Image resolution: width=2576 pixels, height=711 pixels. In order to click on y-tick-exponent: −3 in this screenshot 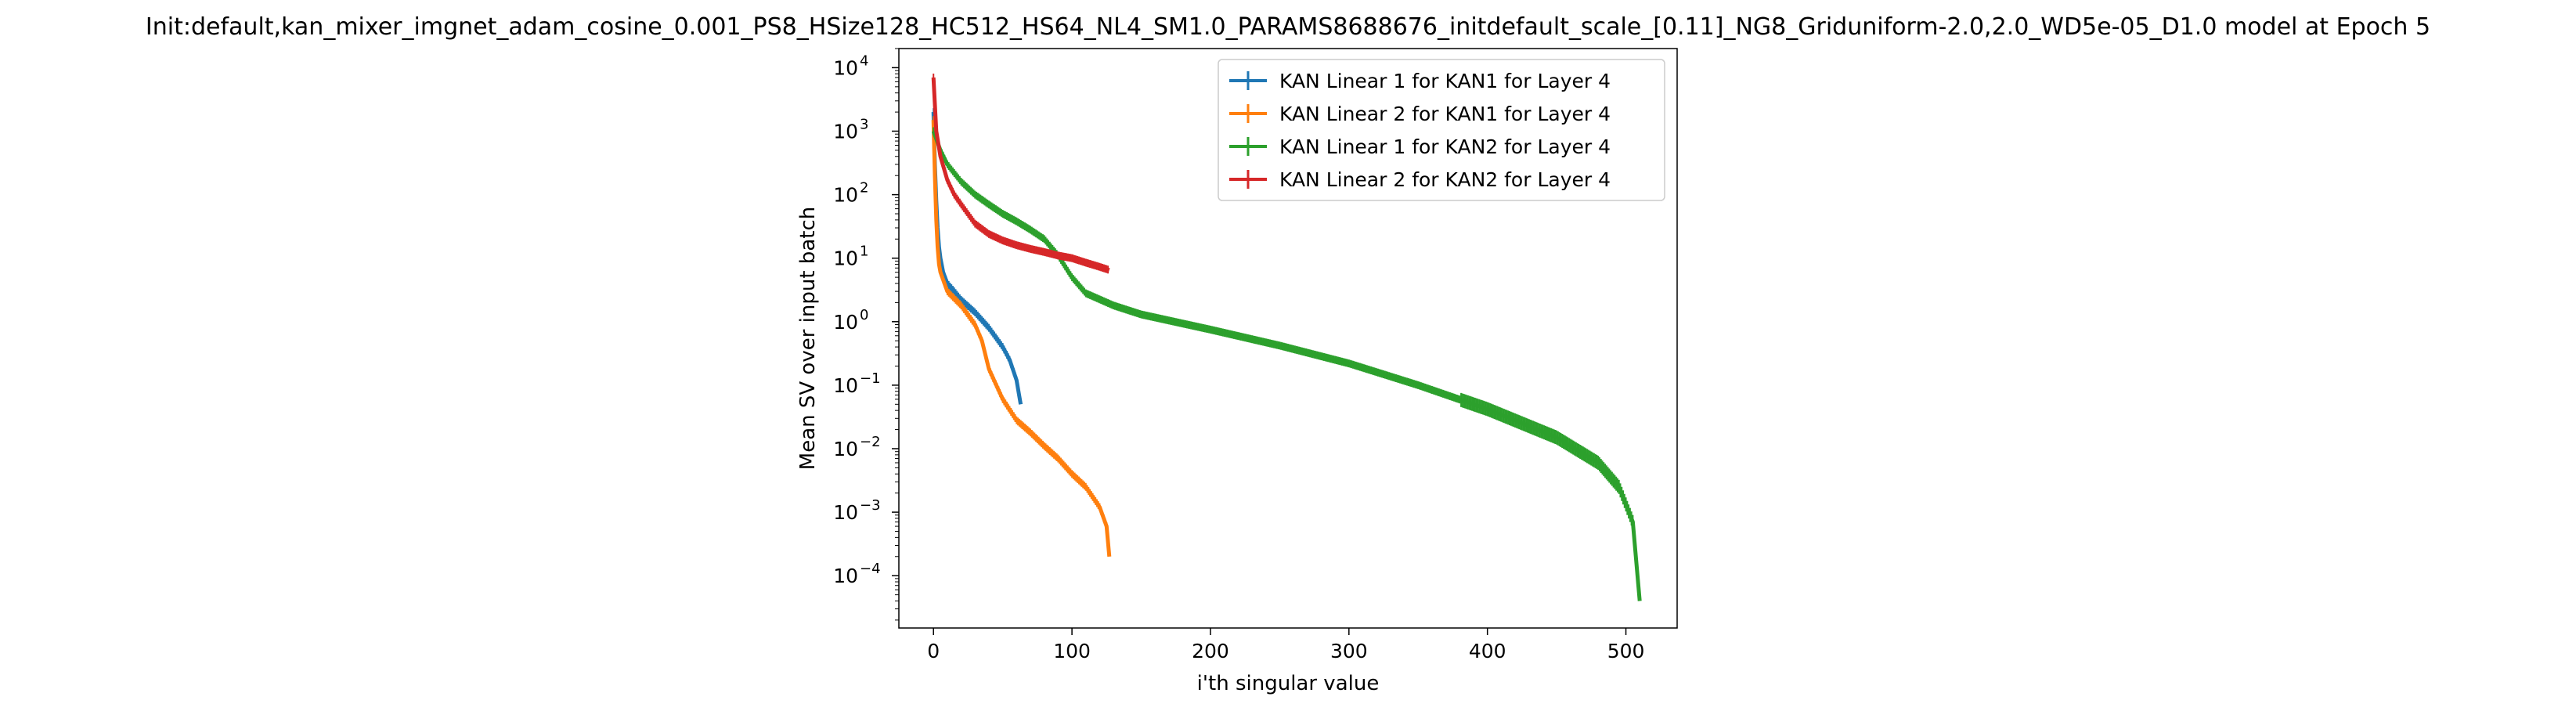, I will do `click(870, 506)`.